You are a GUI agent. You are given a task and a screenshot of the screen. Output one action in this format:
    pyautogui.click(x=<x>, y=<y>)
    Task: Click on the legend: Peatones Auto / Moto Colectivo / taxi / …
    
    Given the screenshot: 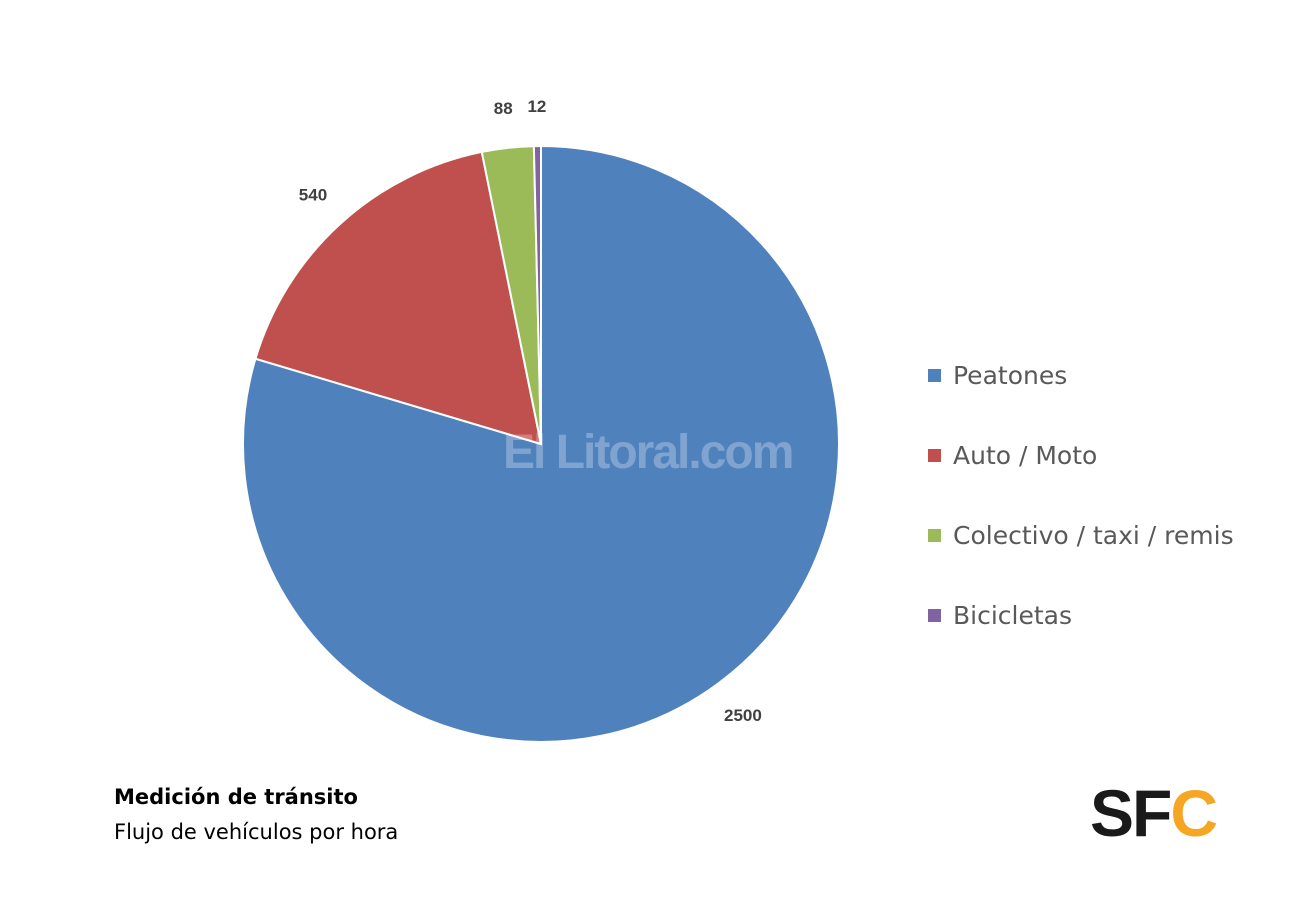 What is the action you would take?
    pyautogui.click(x=1081, y=495)
    